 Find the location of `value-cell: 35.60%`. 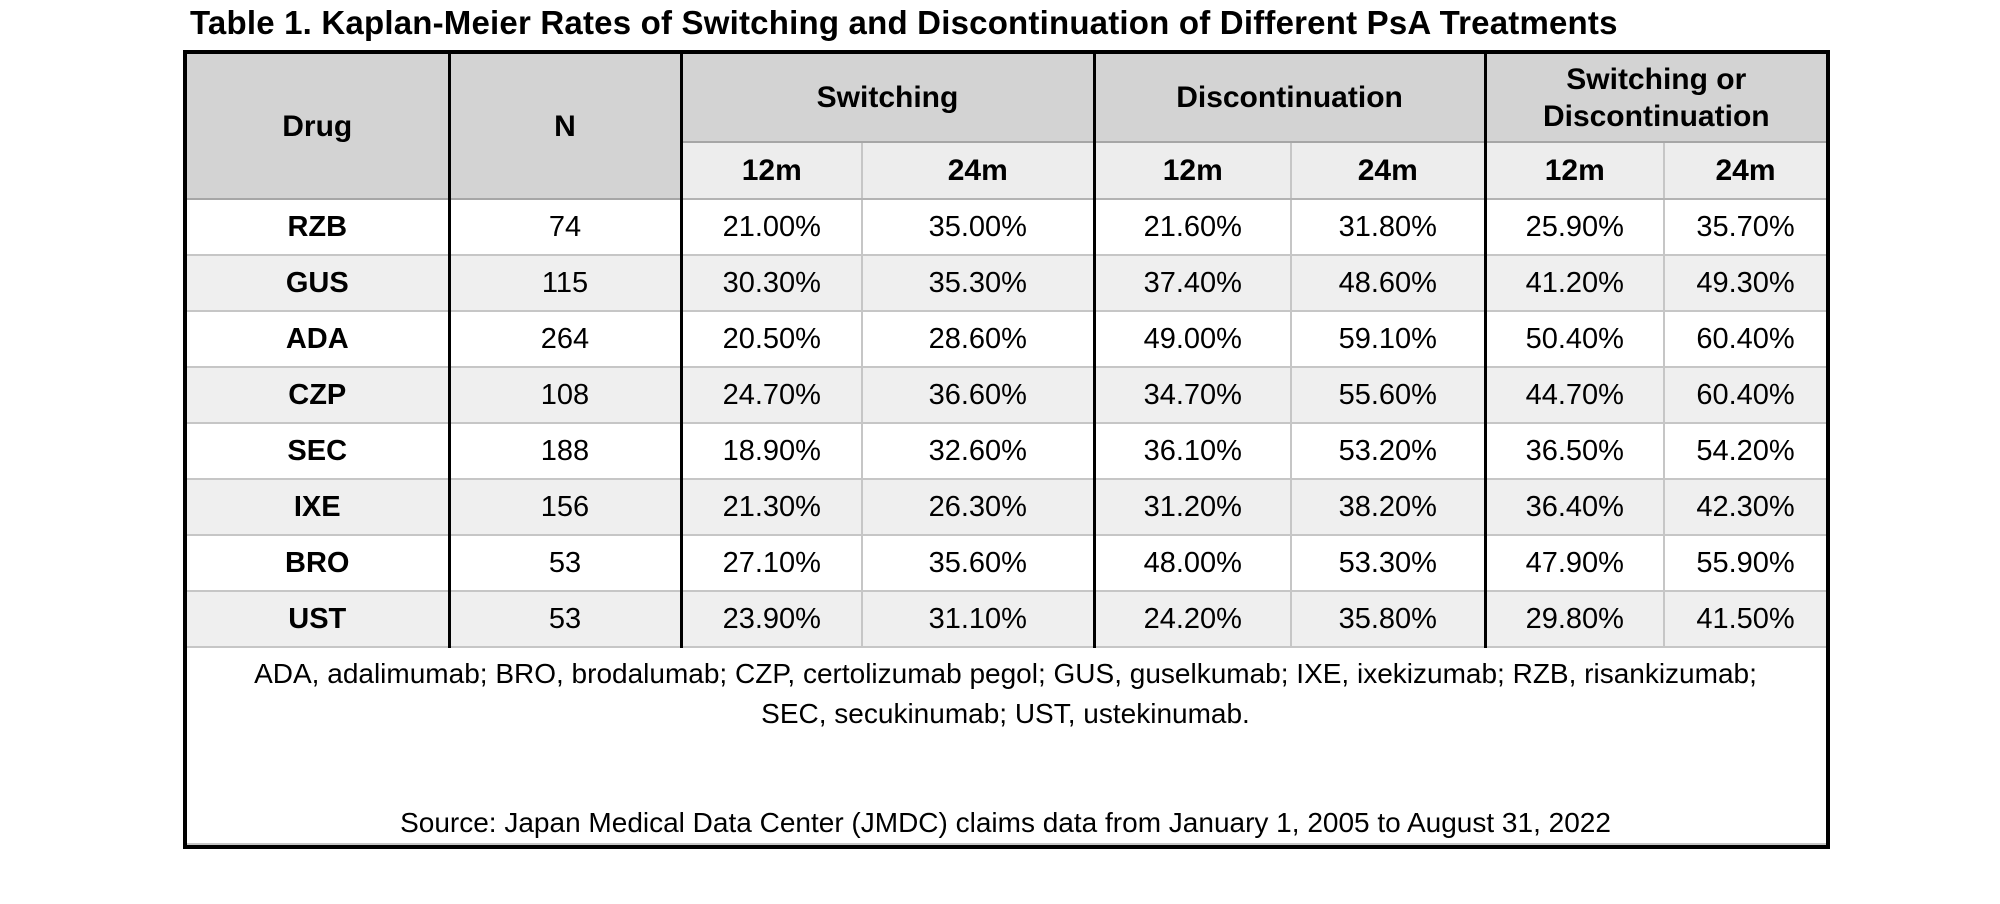

value-cell: 35.60% is located at coordinates (978, 563).